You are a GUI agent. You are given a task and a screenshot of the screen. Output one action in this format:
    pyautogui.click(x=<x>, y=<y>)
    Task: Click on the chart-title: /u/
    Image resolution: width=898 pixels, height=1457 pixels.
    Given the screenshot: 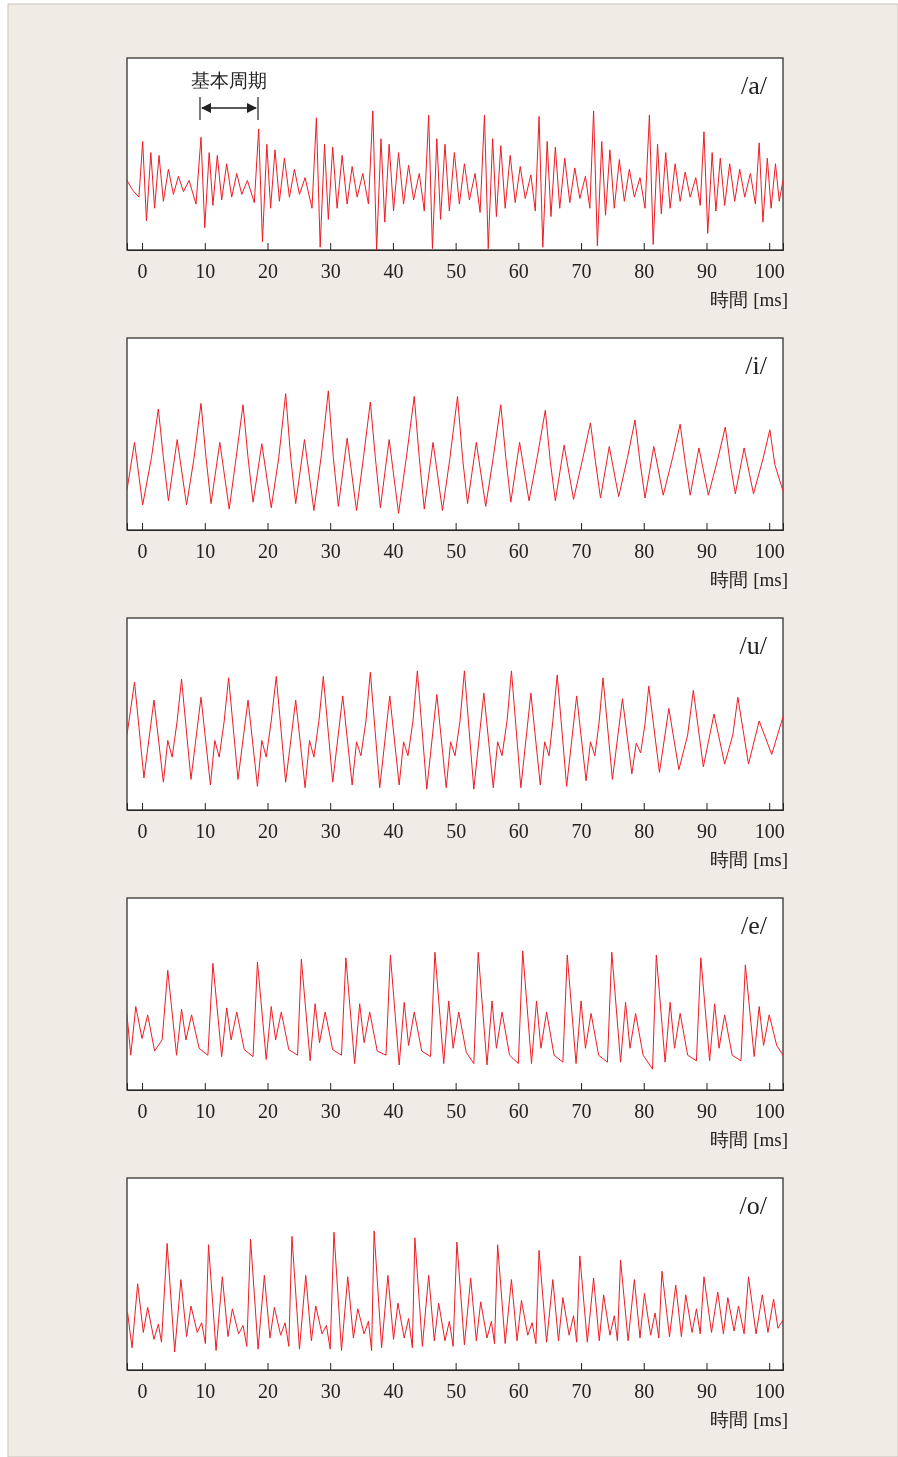 What is the action you would take?
    pyautogui.click(x=753, y=645)
    